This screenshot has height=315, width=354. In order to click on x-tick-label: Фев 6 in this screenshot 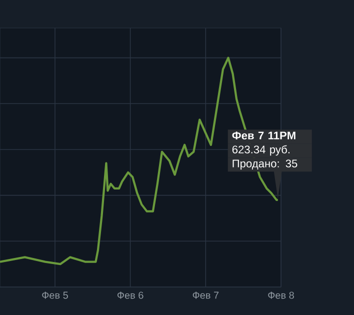, I will do `click(131, 295)`.